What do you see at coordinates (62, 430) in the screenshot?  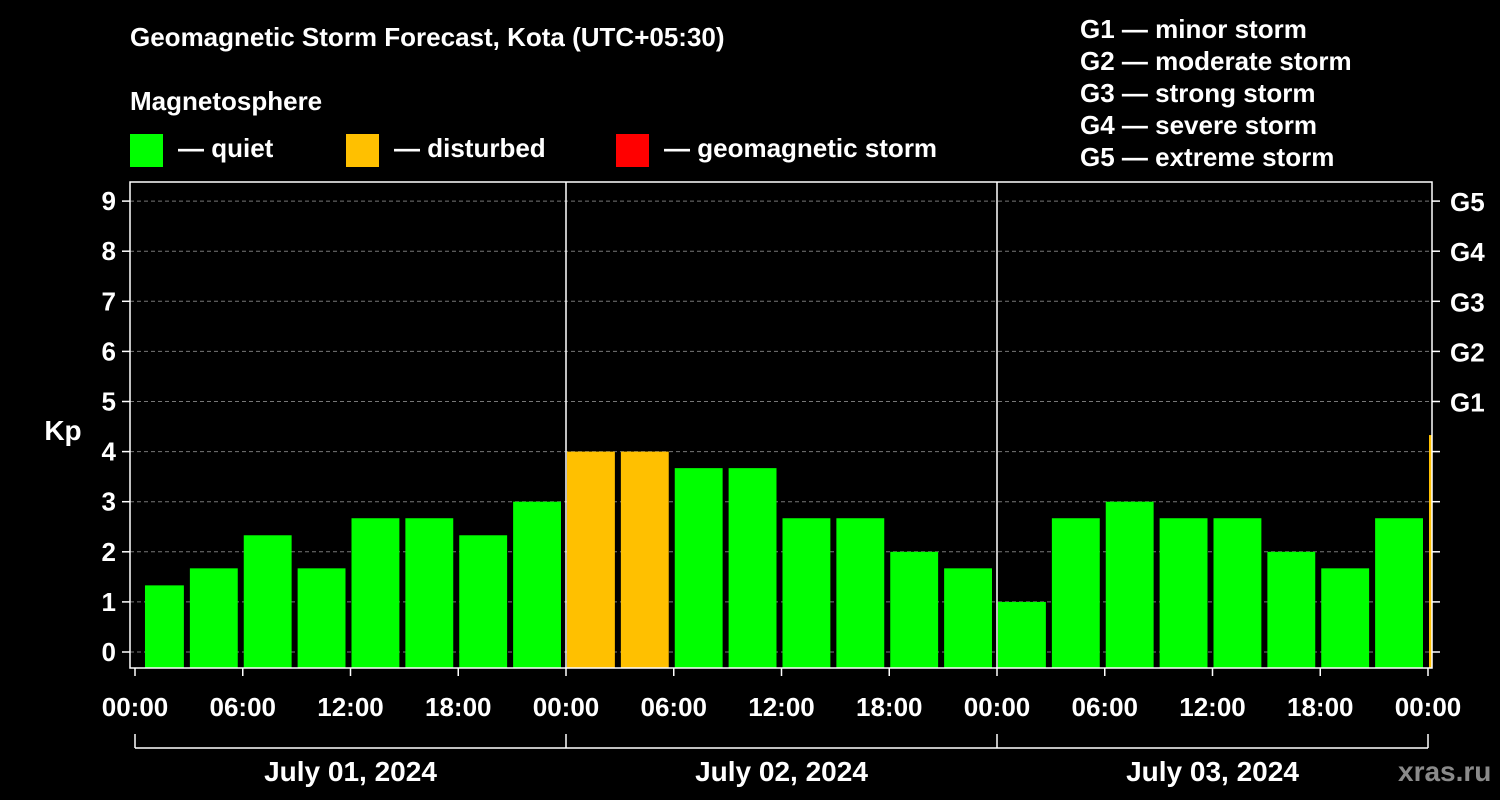 I see `y-axis-label: Kp` at bounding box center [62, 430].